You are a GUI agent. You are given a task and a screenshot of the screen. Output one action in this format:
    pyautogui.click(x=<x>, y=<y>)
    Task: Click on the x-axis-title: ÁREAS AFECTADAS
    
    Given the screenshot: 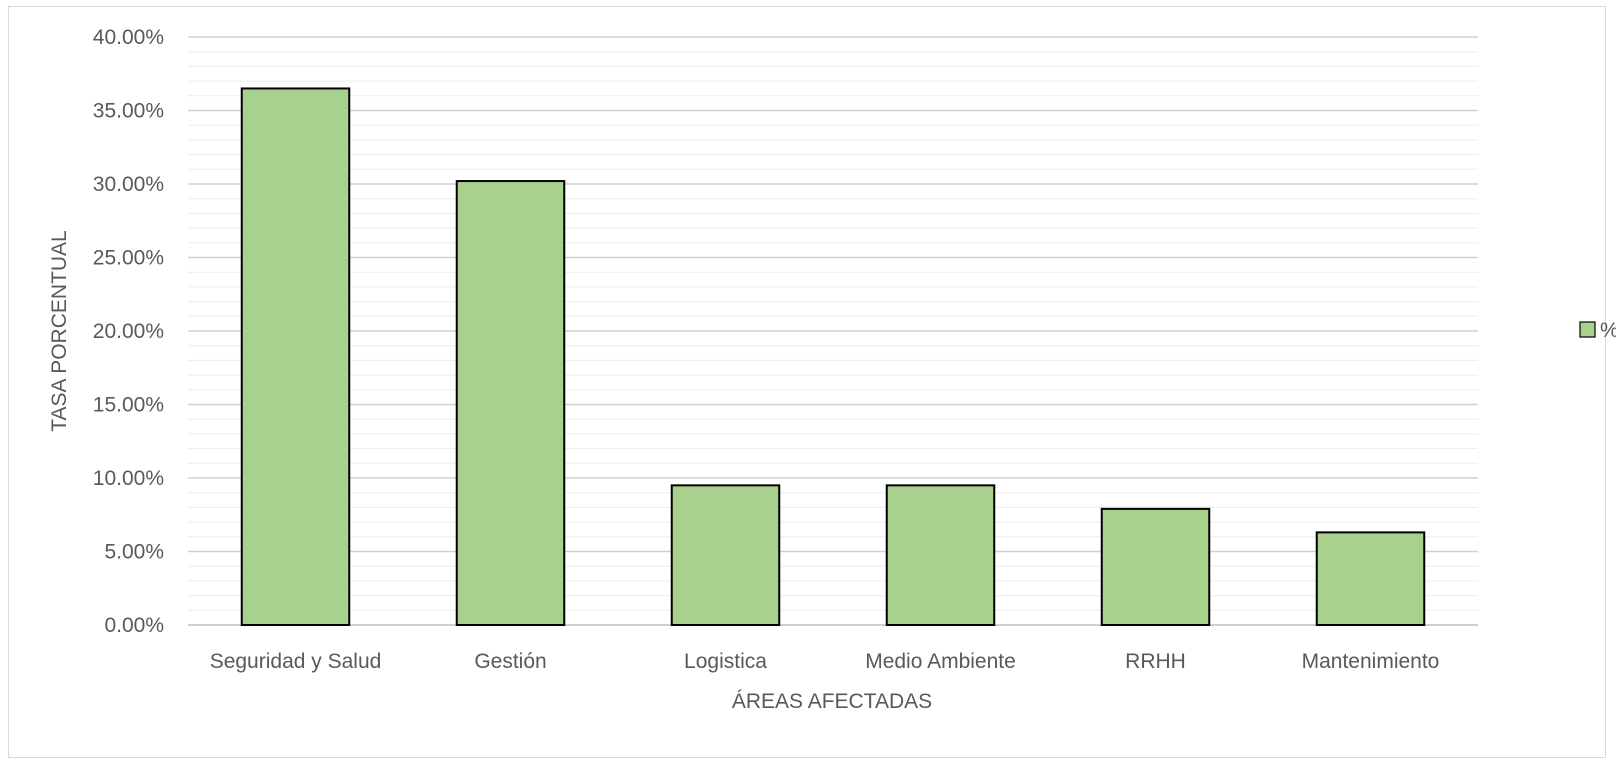 What is the action you would take?
    pyautogui.click(x=832, y=701)
    